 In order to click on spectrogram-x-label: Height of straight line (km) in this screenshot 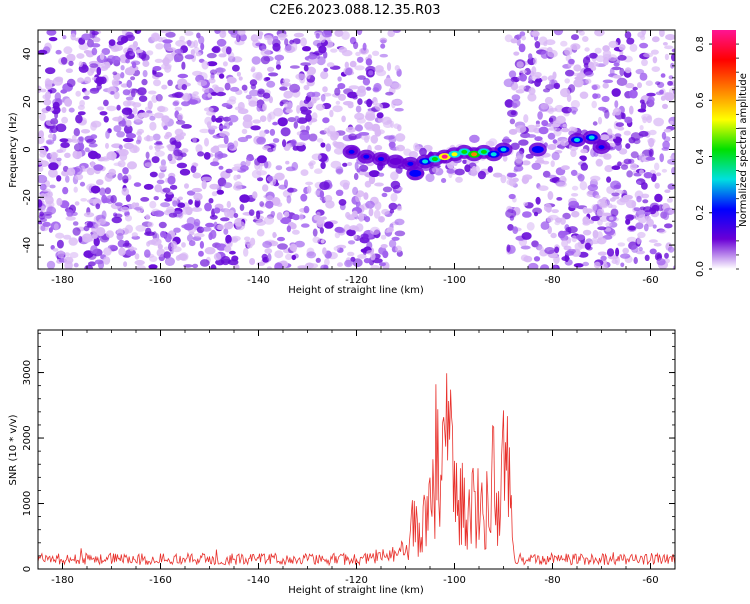, I will do `click(356, 290)`.